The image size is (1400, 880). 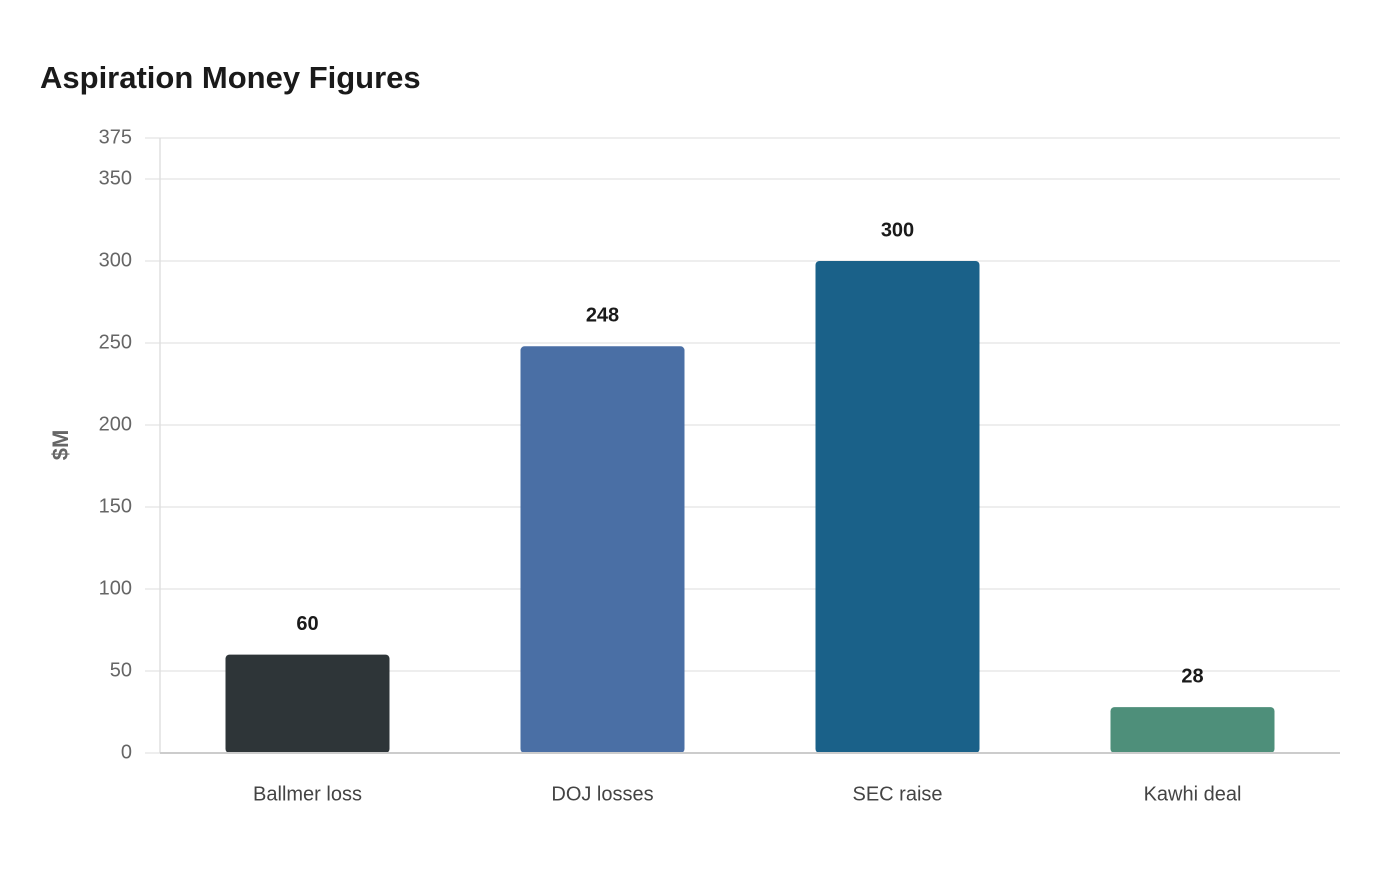 What do you see at coordinates (897, 230) in the screenshot?
I see `value-label: 300` at bounding box center [897, 230].